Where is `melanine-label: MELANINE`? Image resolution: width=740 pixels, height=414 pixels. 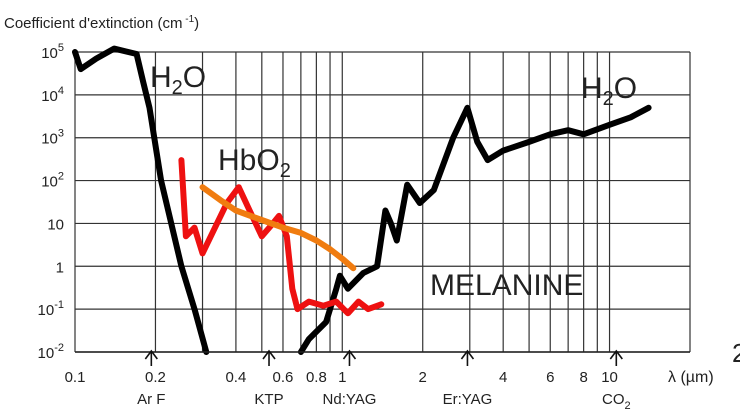 melanine-label: MELANINE is located at coordinates (506, 285).